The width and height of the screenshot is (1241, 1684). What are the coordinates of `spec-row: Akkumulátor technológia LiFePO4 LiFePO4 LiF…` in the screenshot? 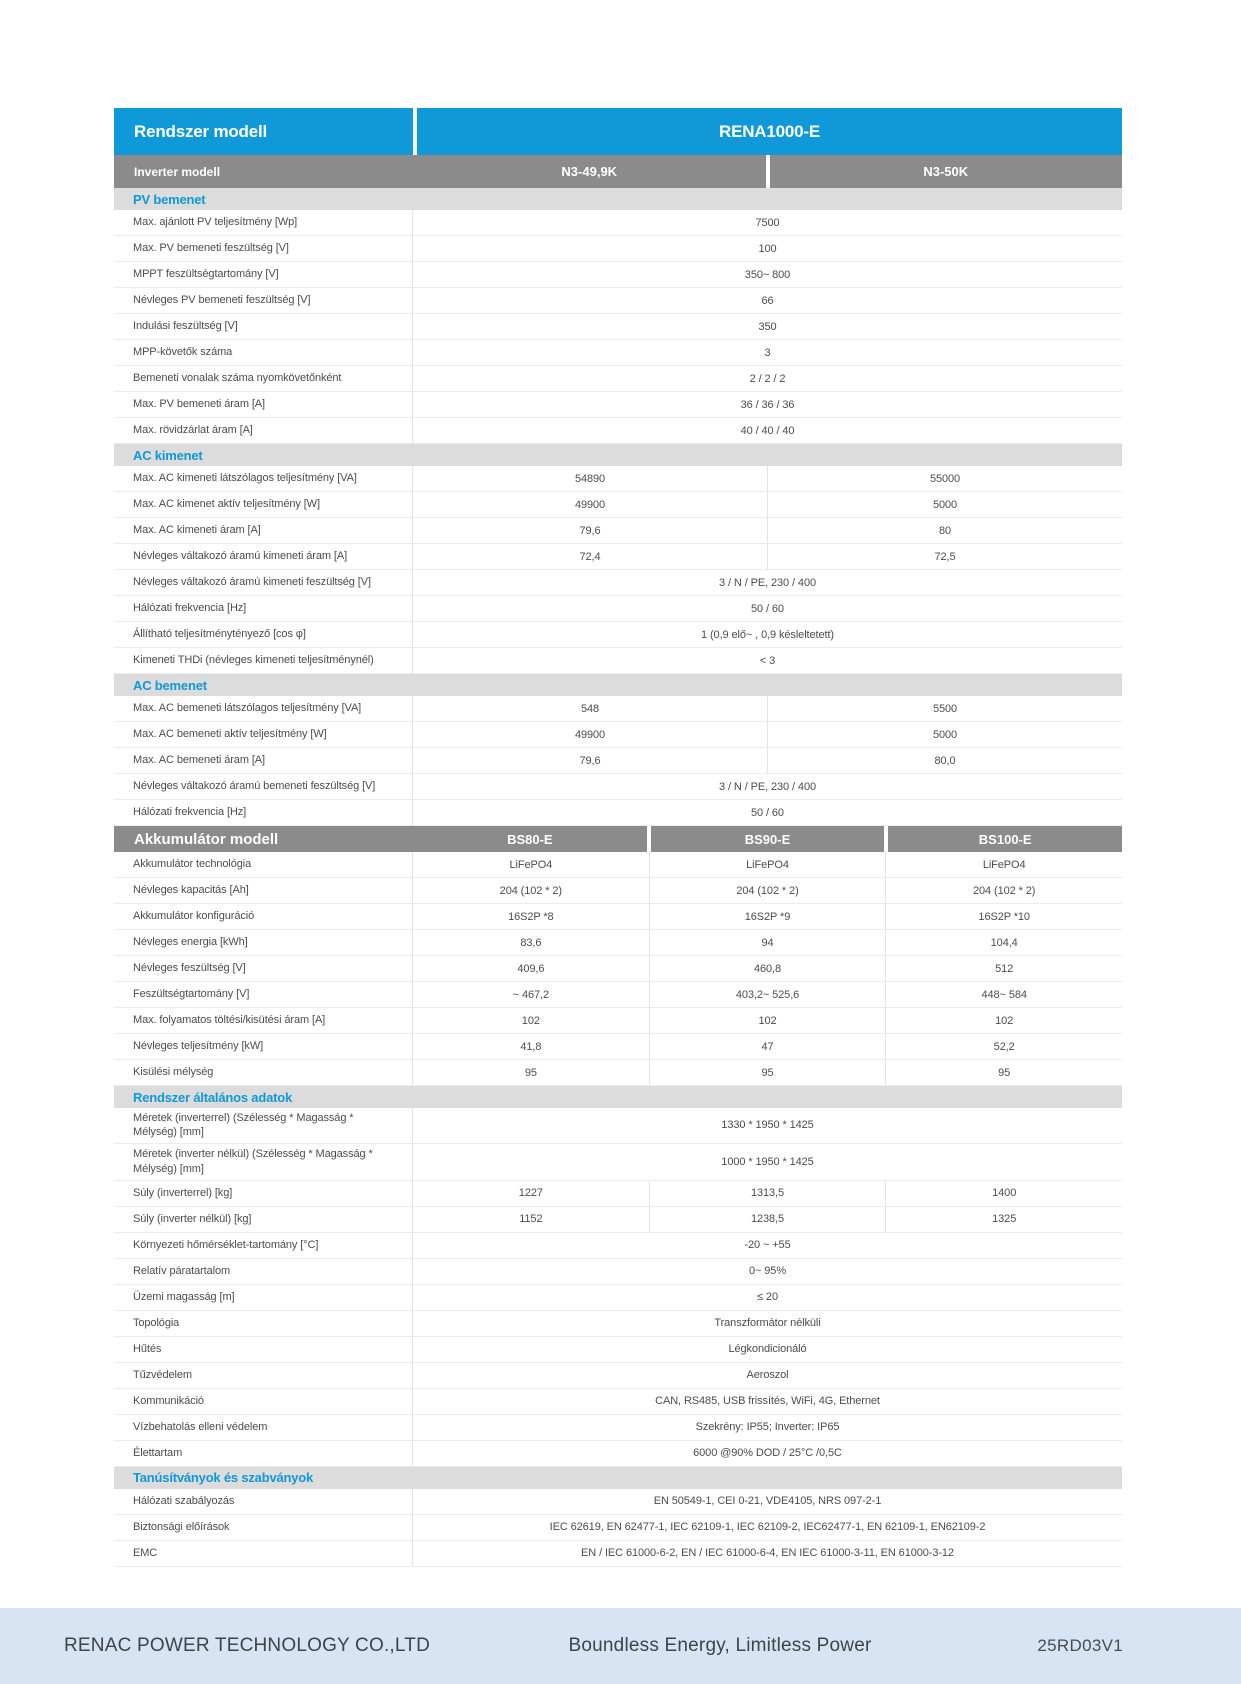 It's located at (618, 865).